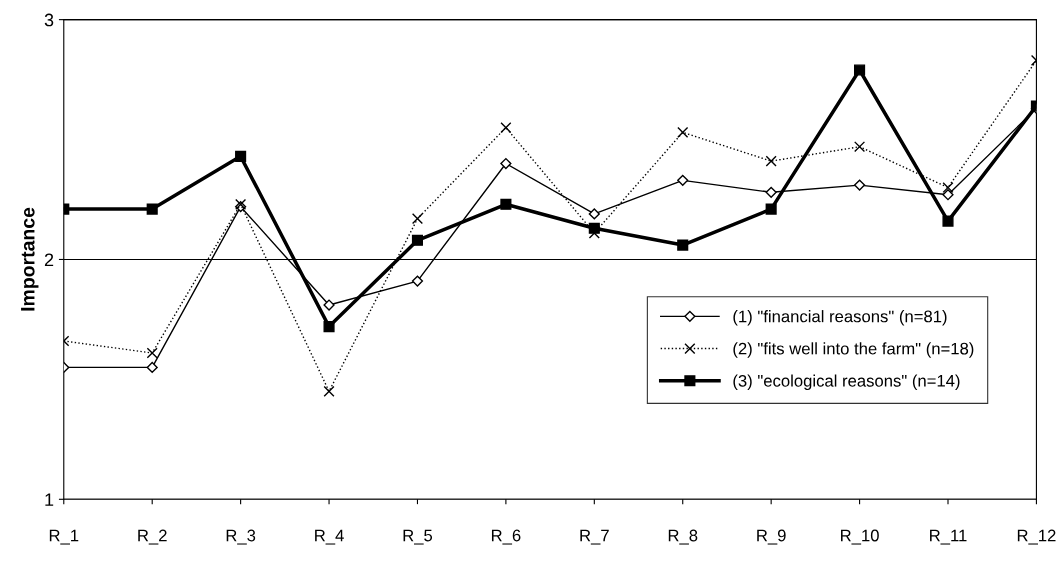  Describe the element at coordinates (594, 537) in the screenshot. I see `x-tick-label: R_7` at that location.